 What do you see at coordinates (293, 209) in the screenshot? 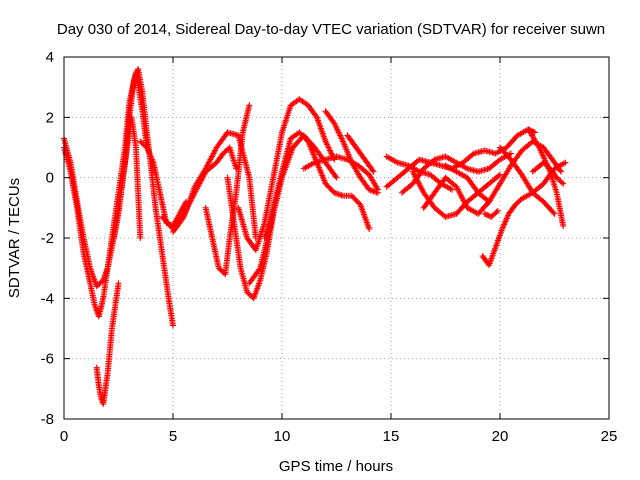
I see `data-series-s11` at bounding box center [293, 209].